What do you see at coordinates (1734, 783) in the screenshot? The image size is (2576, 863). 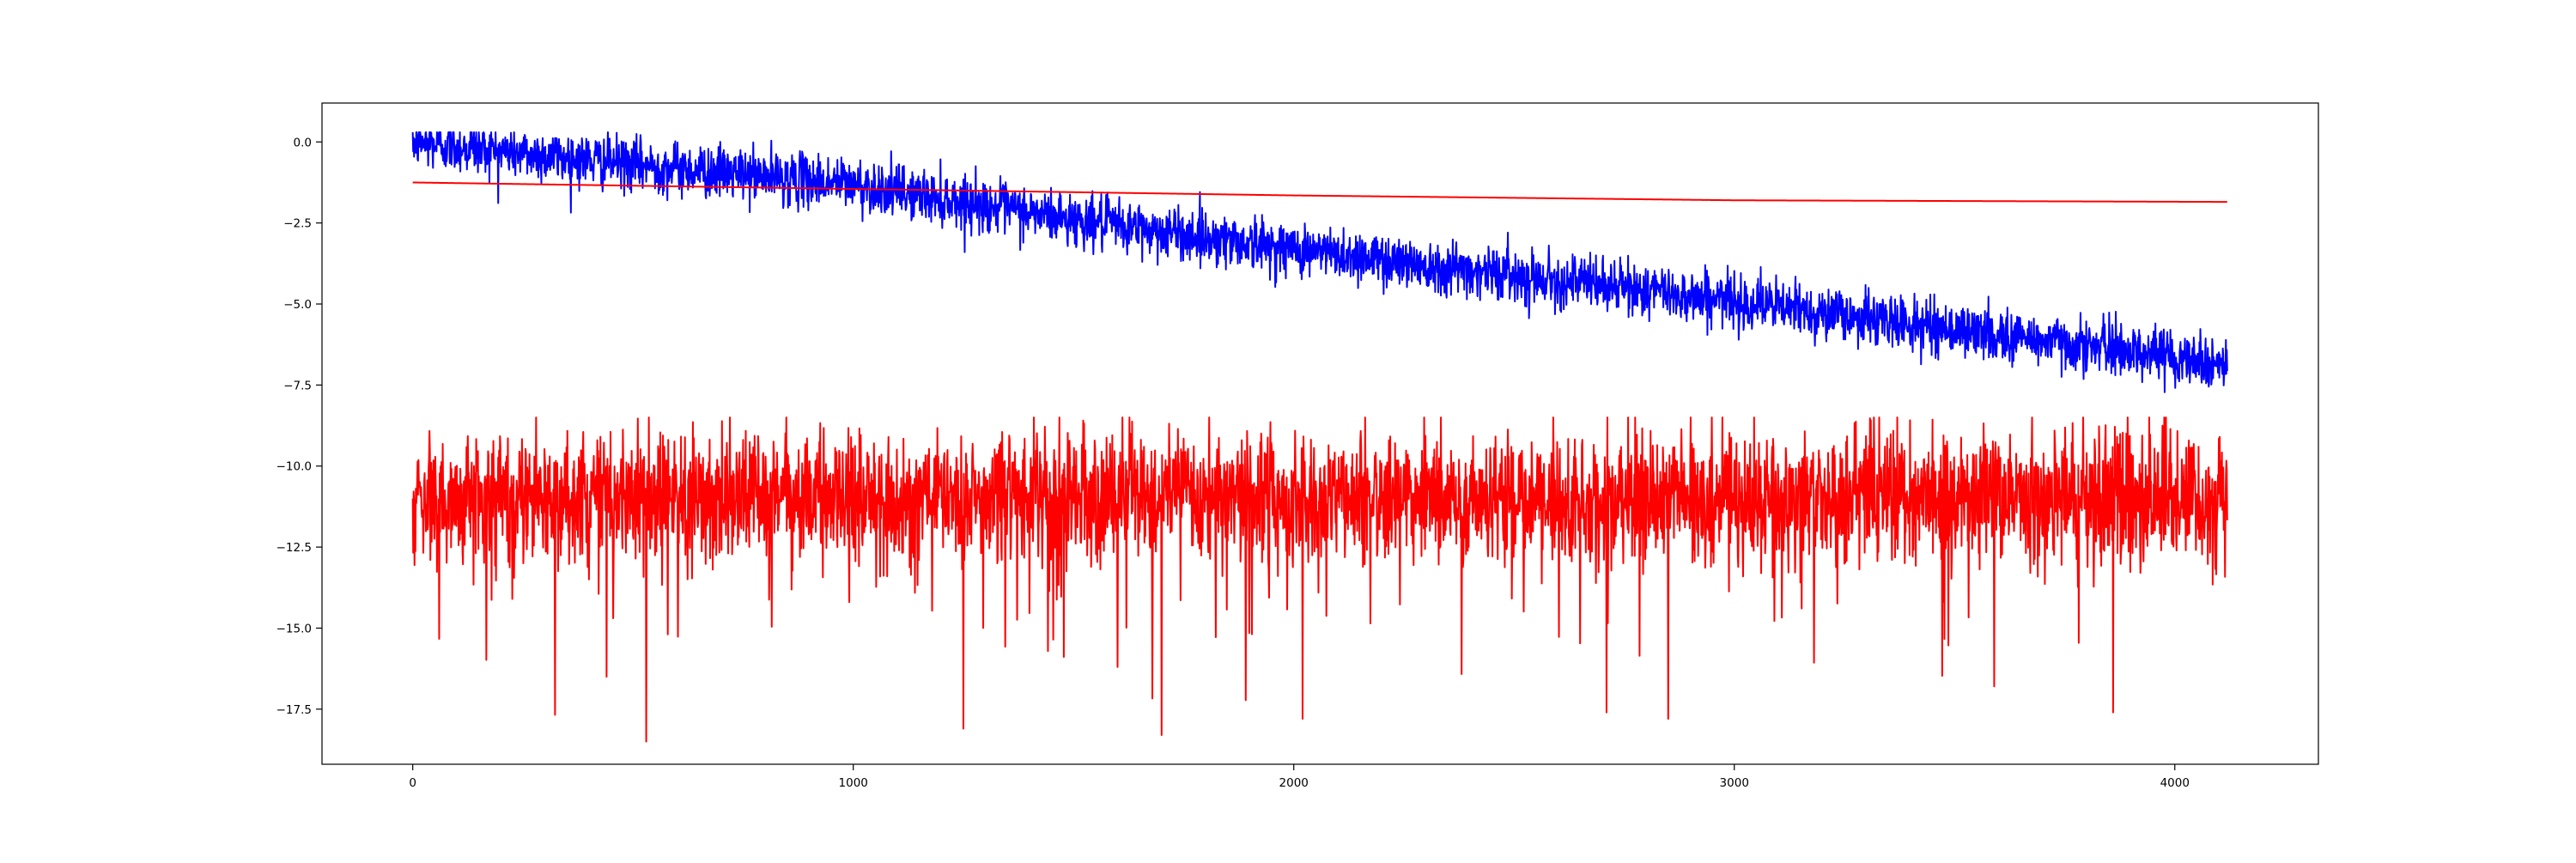 I see `x-tick-label: 3000` at bounding box center [1734, 783].